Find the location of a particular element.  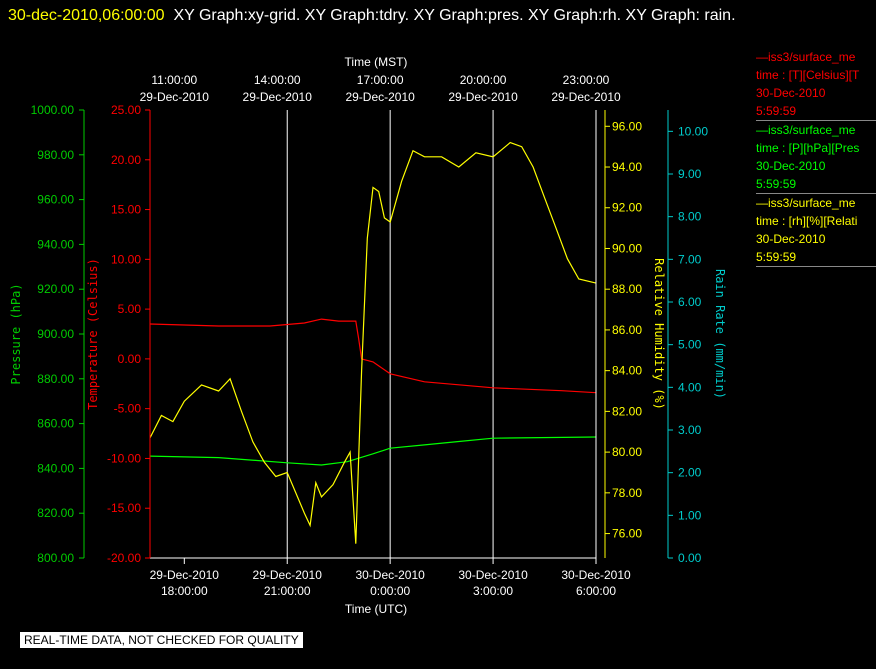

timestamp: 30-dec-2010,06:00:00 is located at coordinates (86, 15).